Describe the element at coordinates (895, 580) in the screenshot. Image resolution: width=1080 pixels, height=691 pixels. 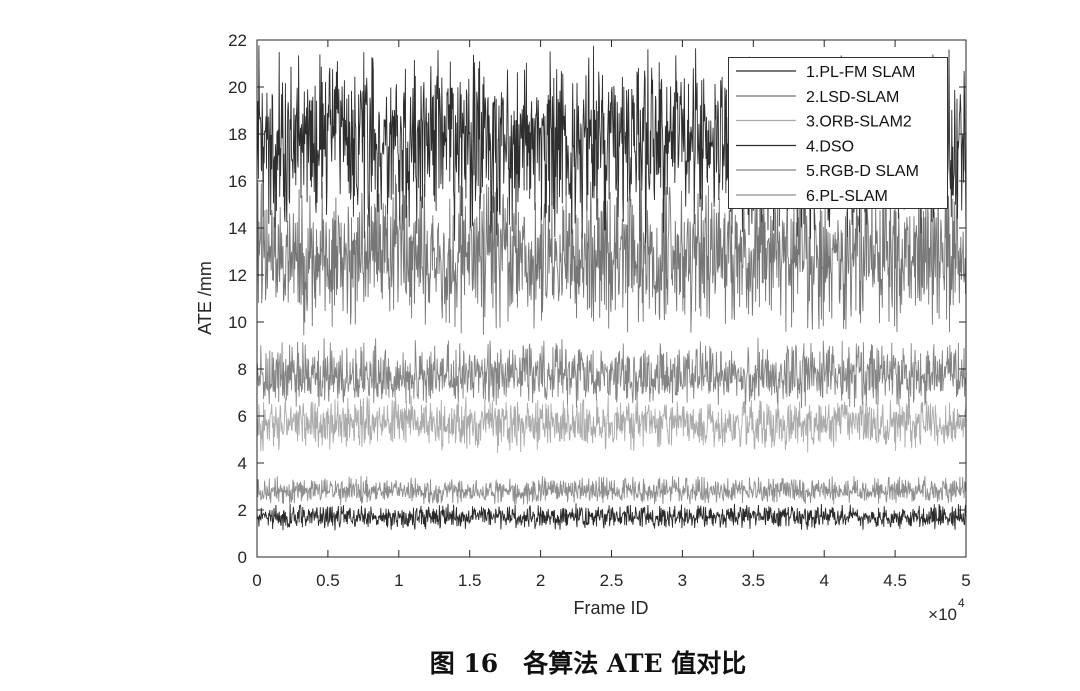
I see `x-tick-label: 4.5` at that location.